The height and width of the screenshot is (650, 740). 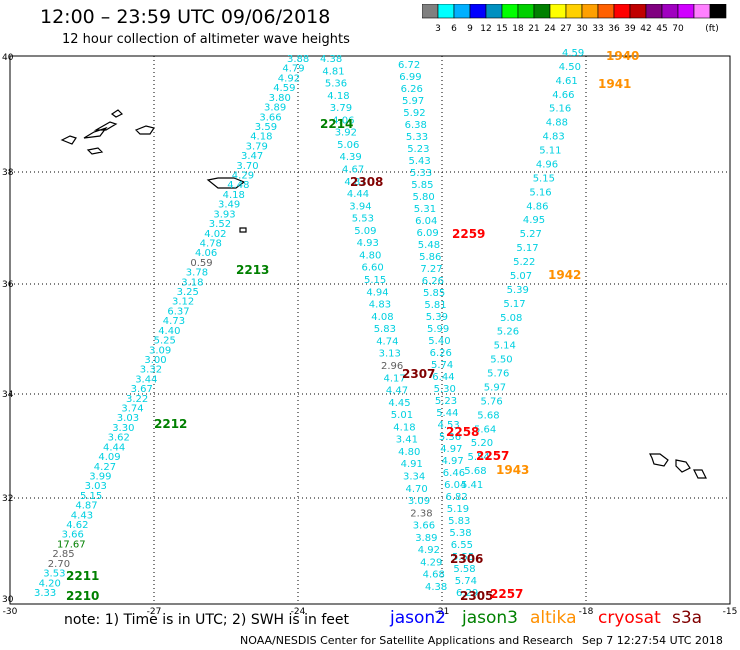 I want to click on lon-tick-label: -24, so click(x=298, y=612).